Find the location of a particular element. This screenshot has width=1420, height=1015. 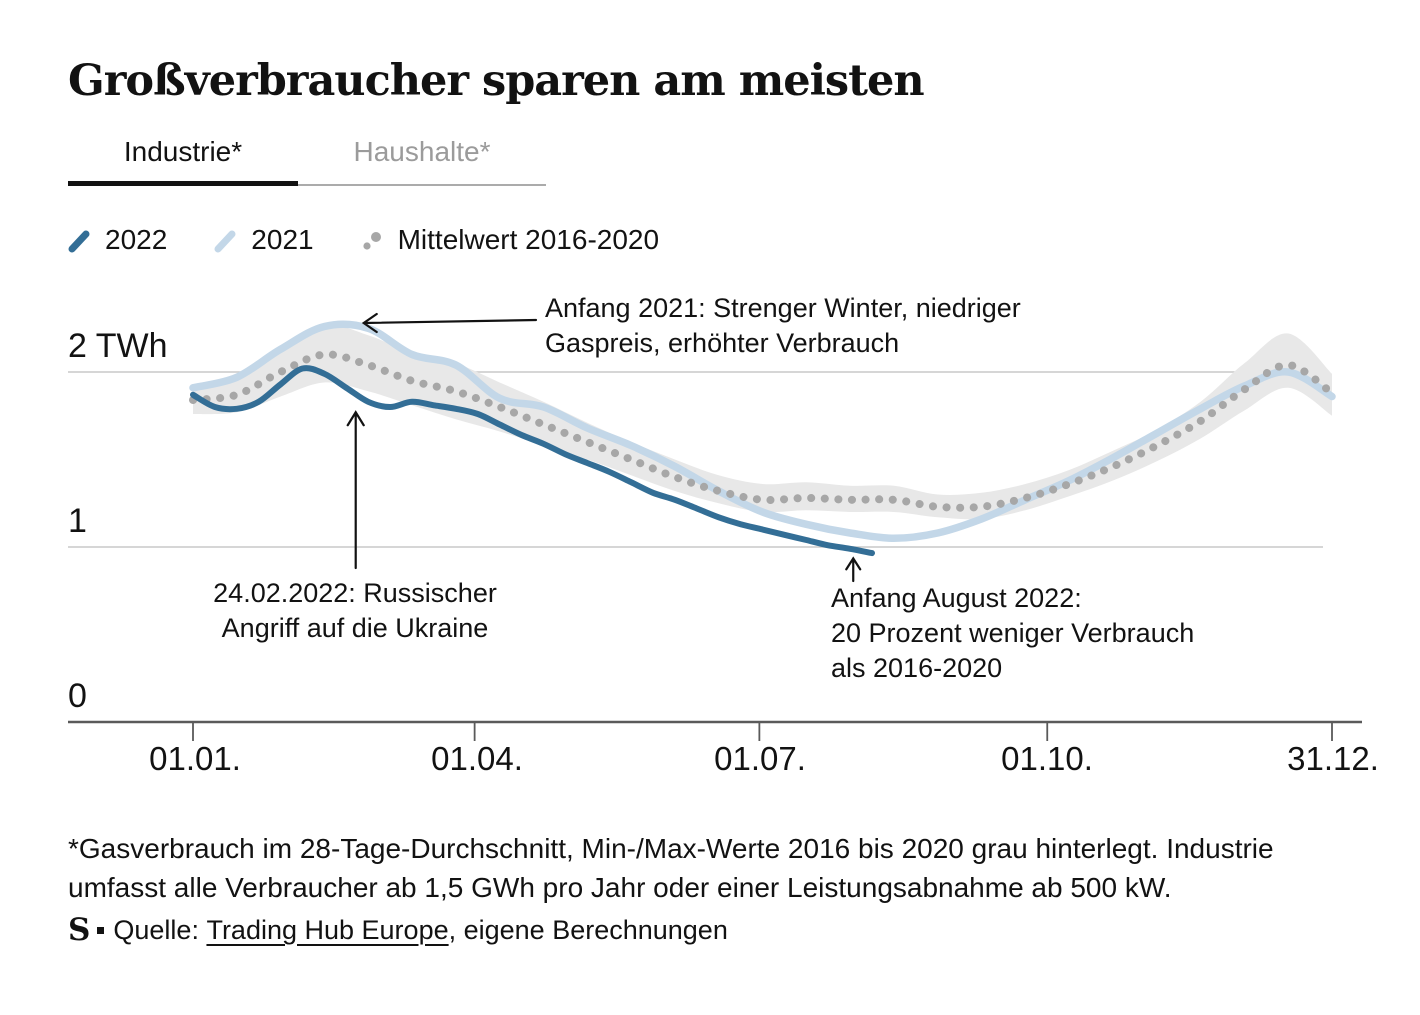

legend-label: Mittelwert 2016-2020 is located at coordinates (528, 239).